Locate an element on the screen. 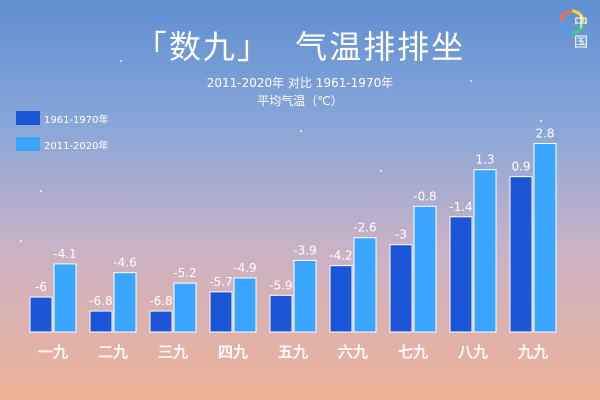 The width and height of the screenshot is (600, 400). legend-item-1961: 1961-1970年 is located at coordinates (62, 118).